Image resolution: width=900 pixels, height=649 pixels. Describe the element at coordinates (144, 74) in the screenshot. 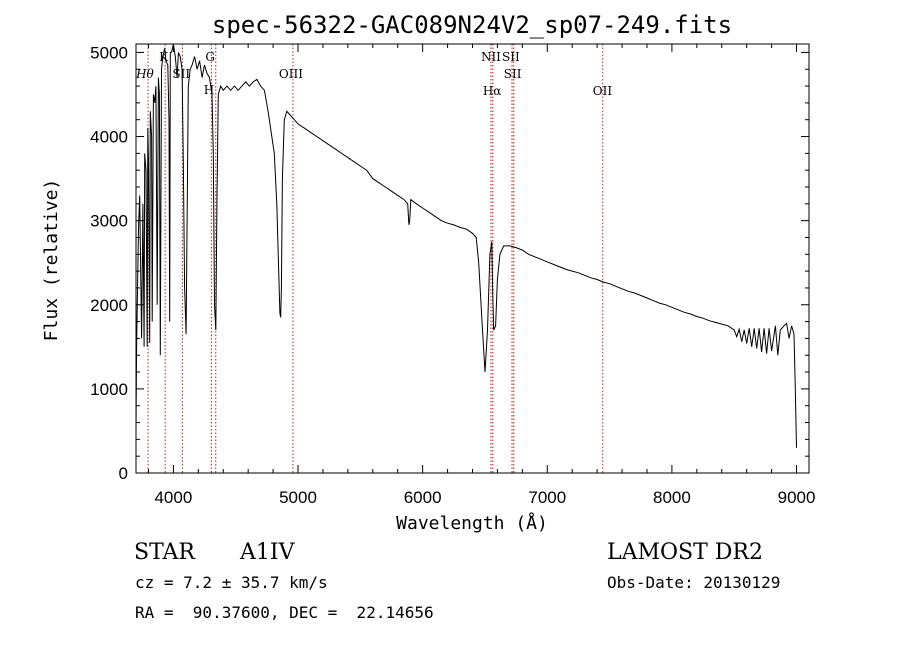

I see `spectral-line-label: Hθ` at that location.